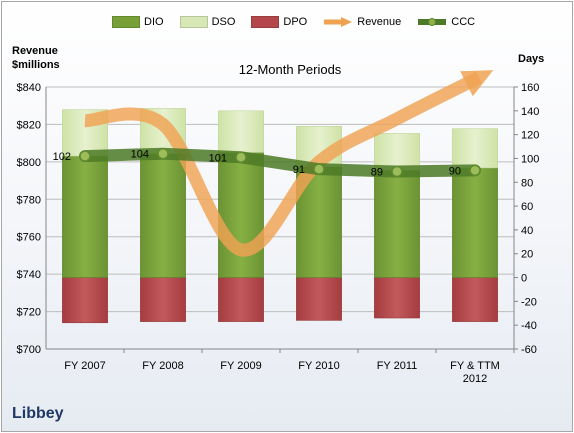  What do you see at coordinates (29, 238) in the screenshot?
I see `y-left-tick-label: $760` at bounding box center [29, 238].